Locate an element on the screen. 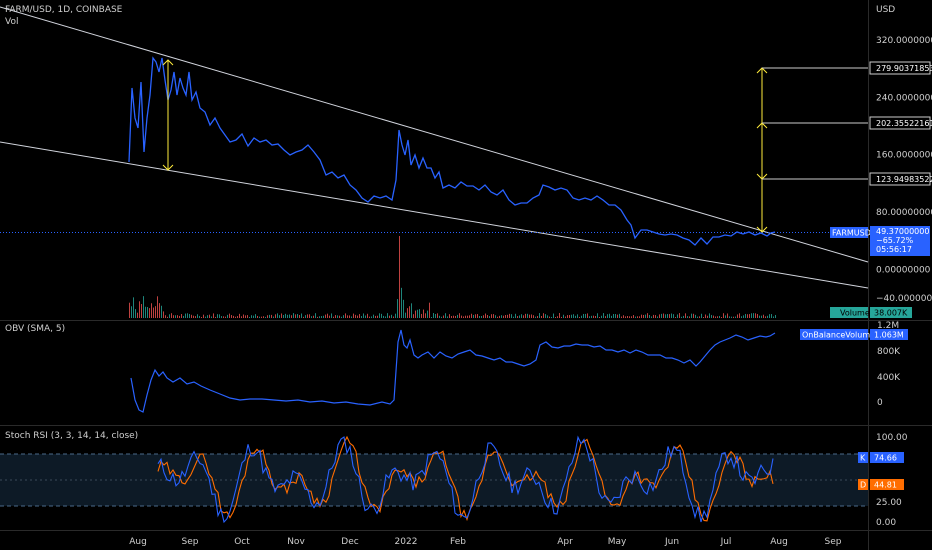 Image resolution: width=932 pixels, height=550 pixels. obv-tick-label: 0 is located at coordinates (880, 403).